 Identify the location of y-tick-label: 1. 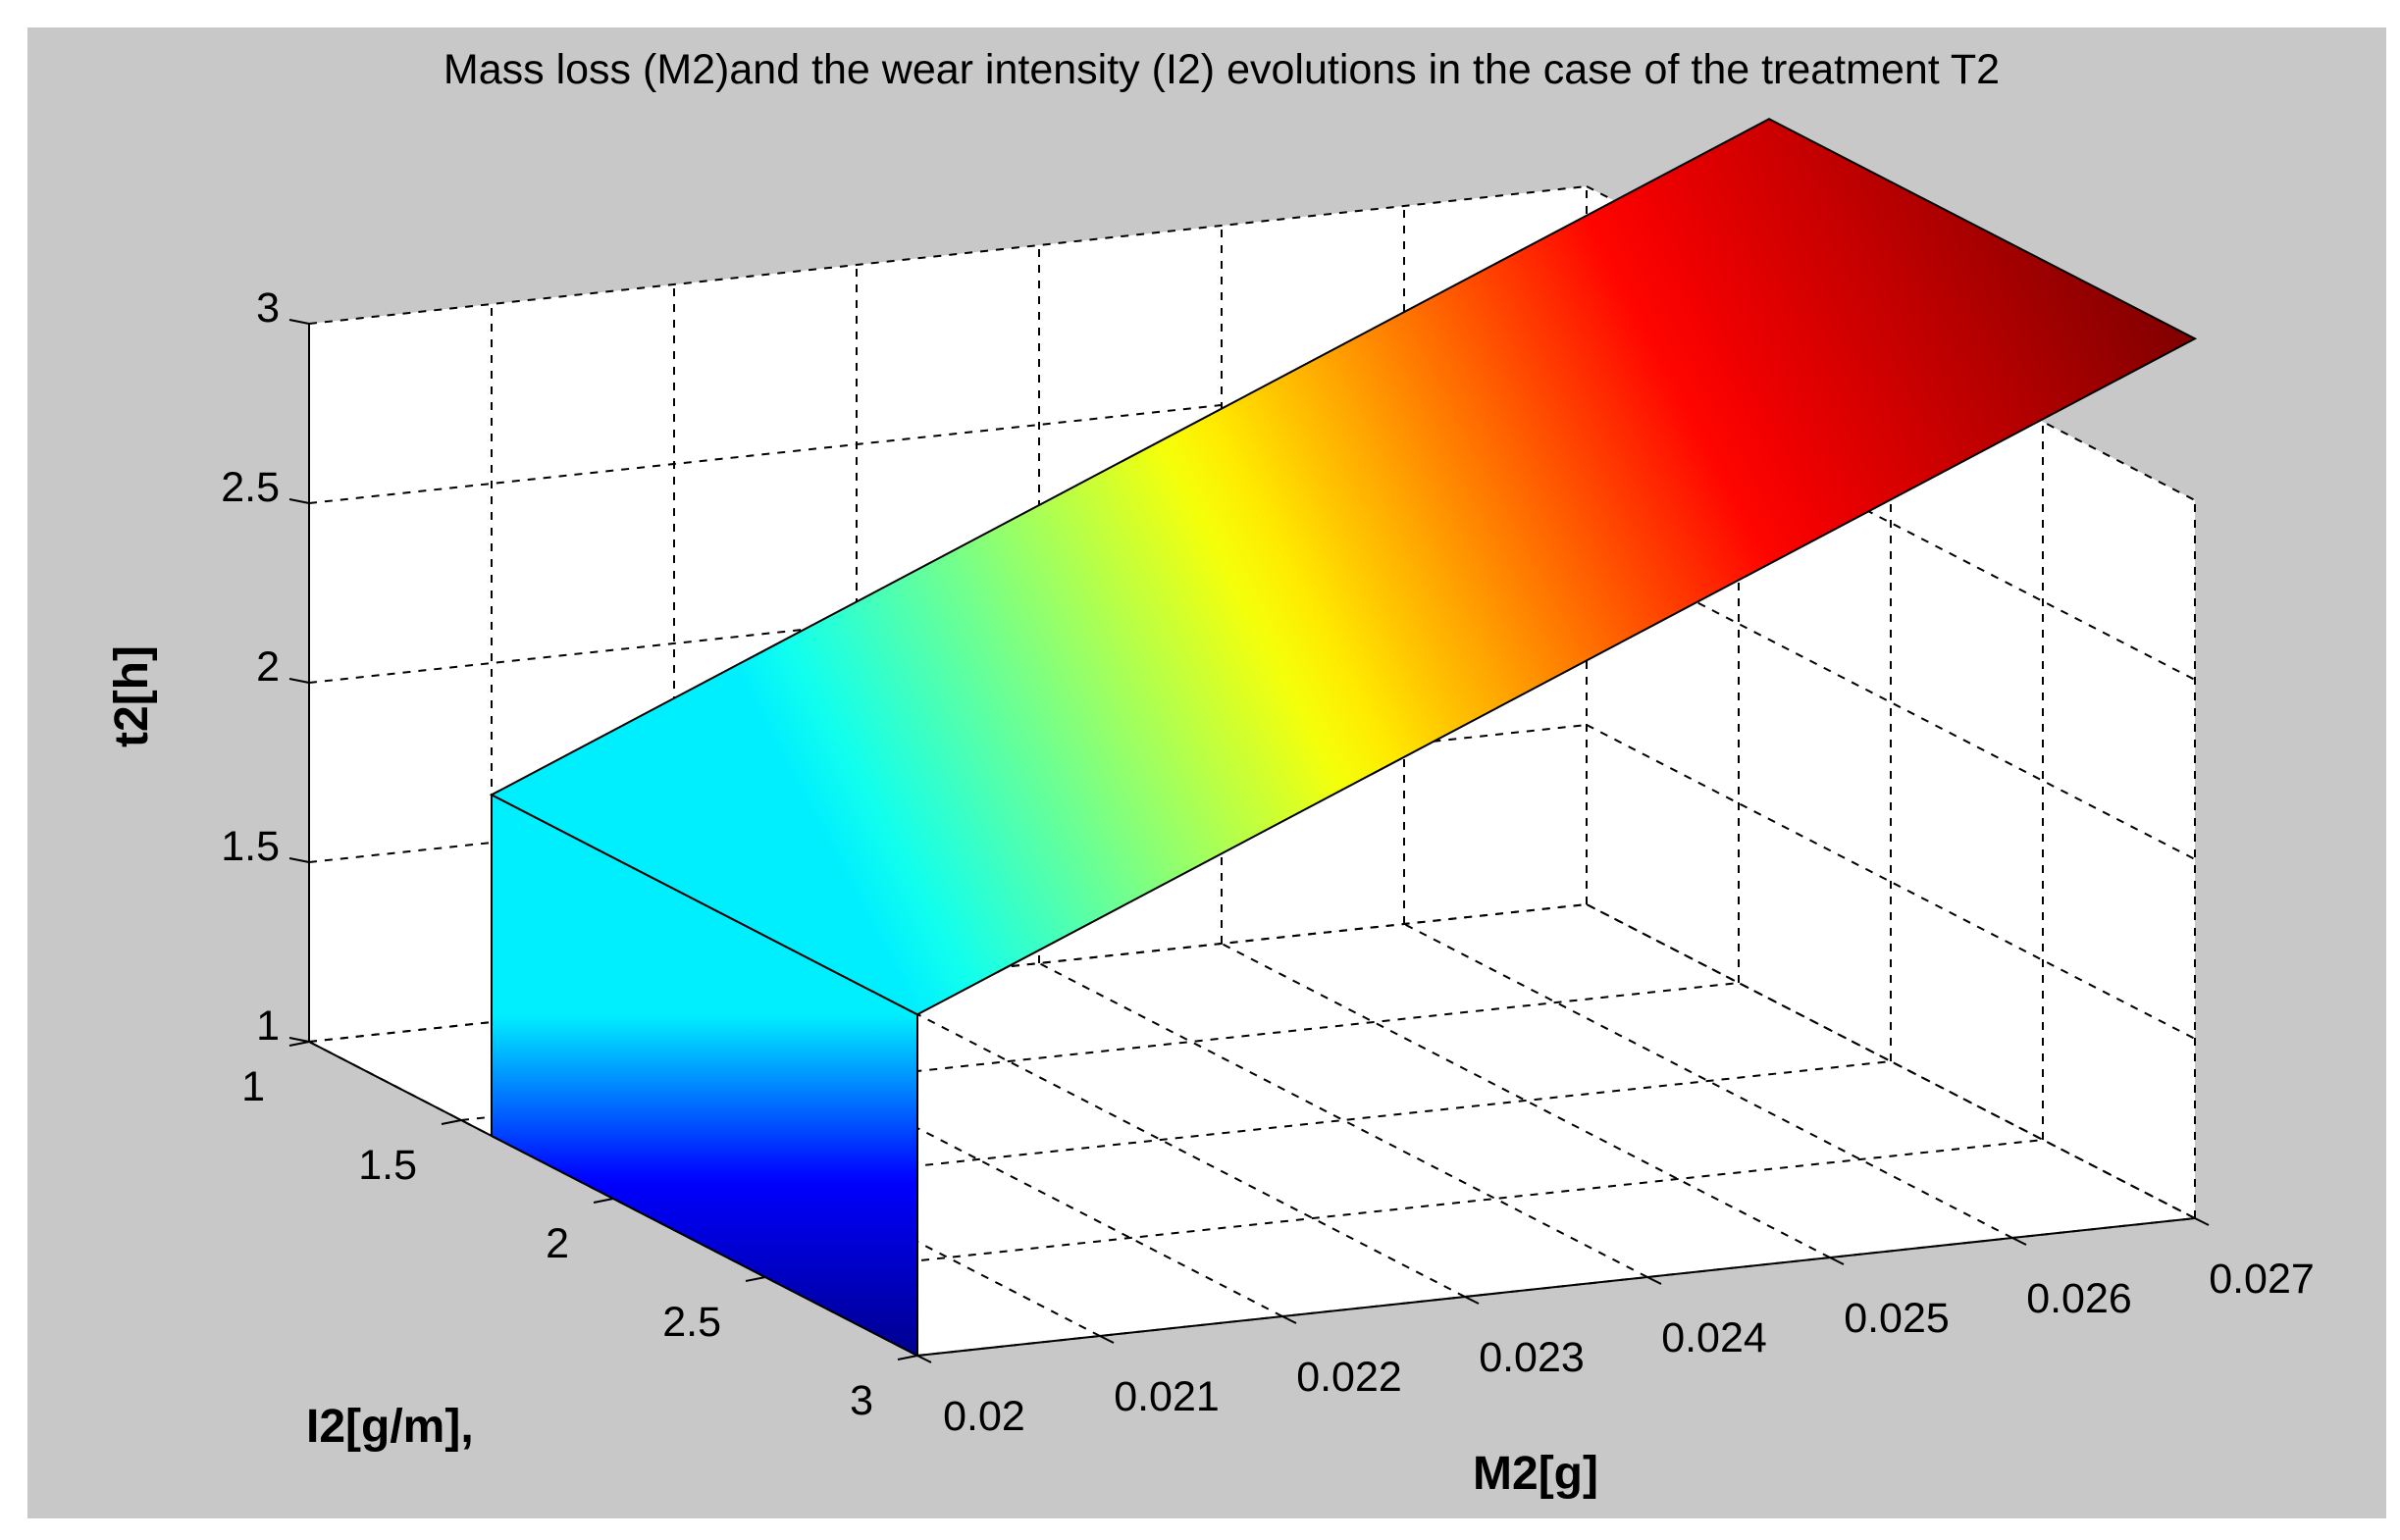
(253, 1086).